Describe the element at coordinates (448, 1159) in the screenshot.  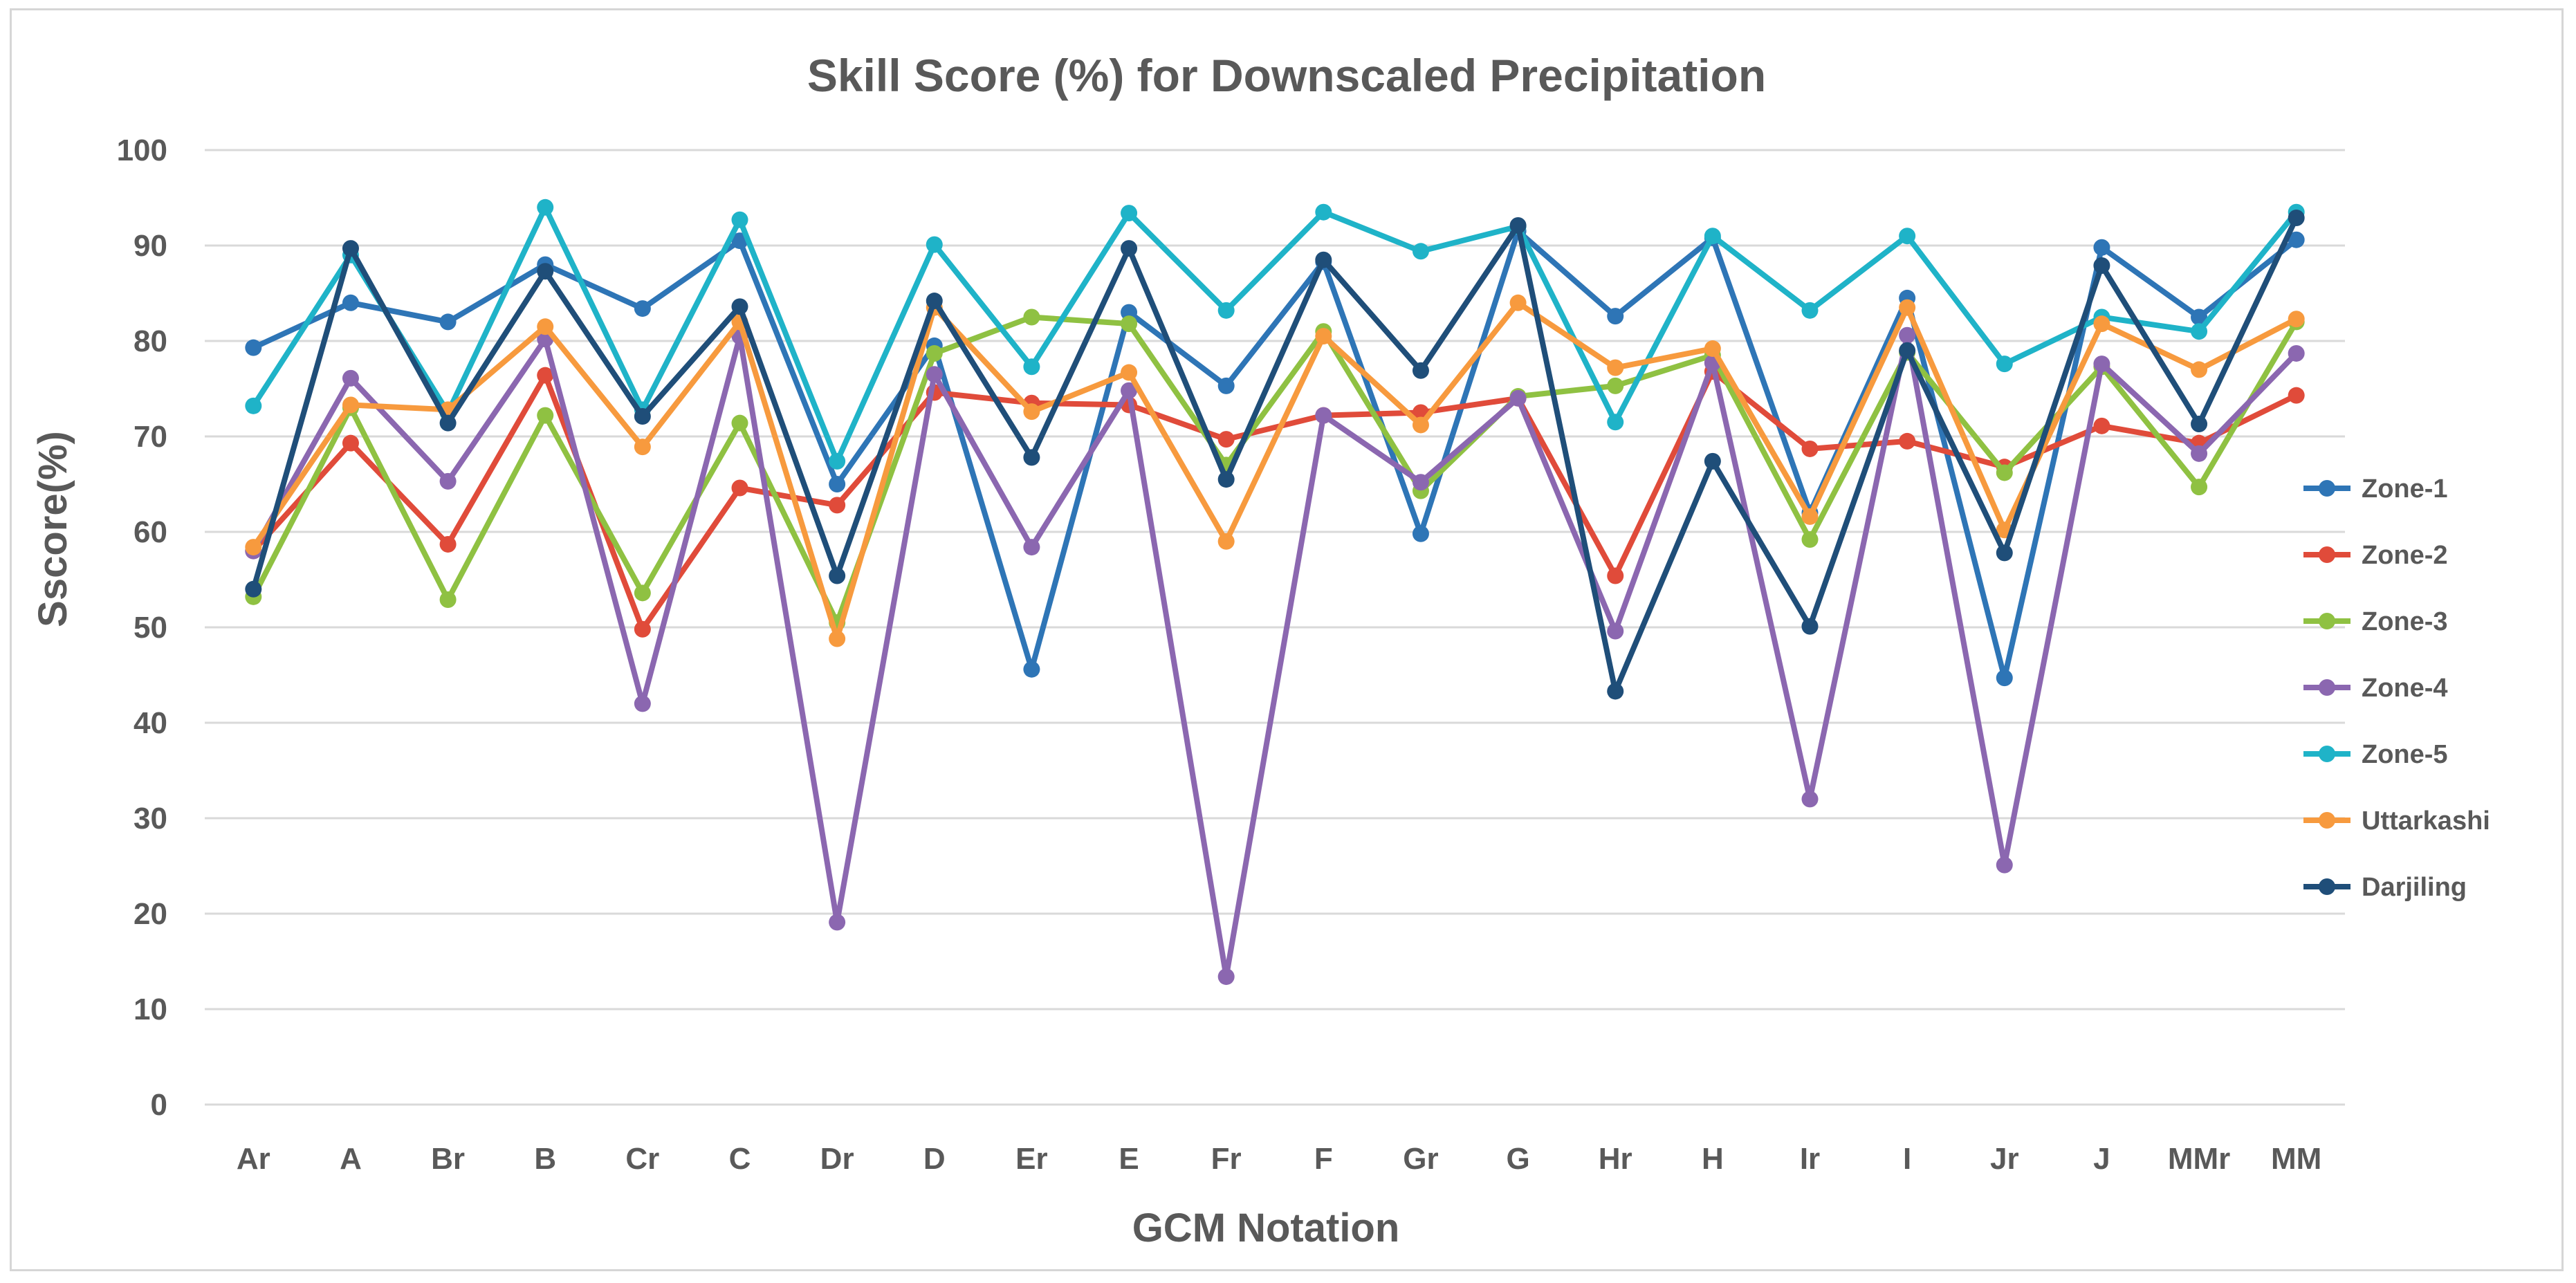
I see `x-tick-label: Br` at that location.